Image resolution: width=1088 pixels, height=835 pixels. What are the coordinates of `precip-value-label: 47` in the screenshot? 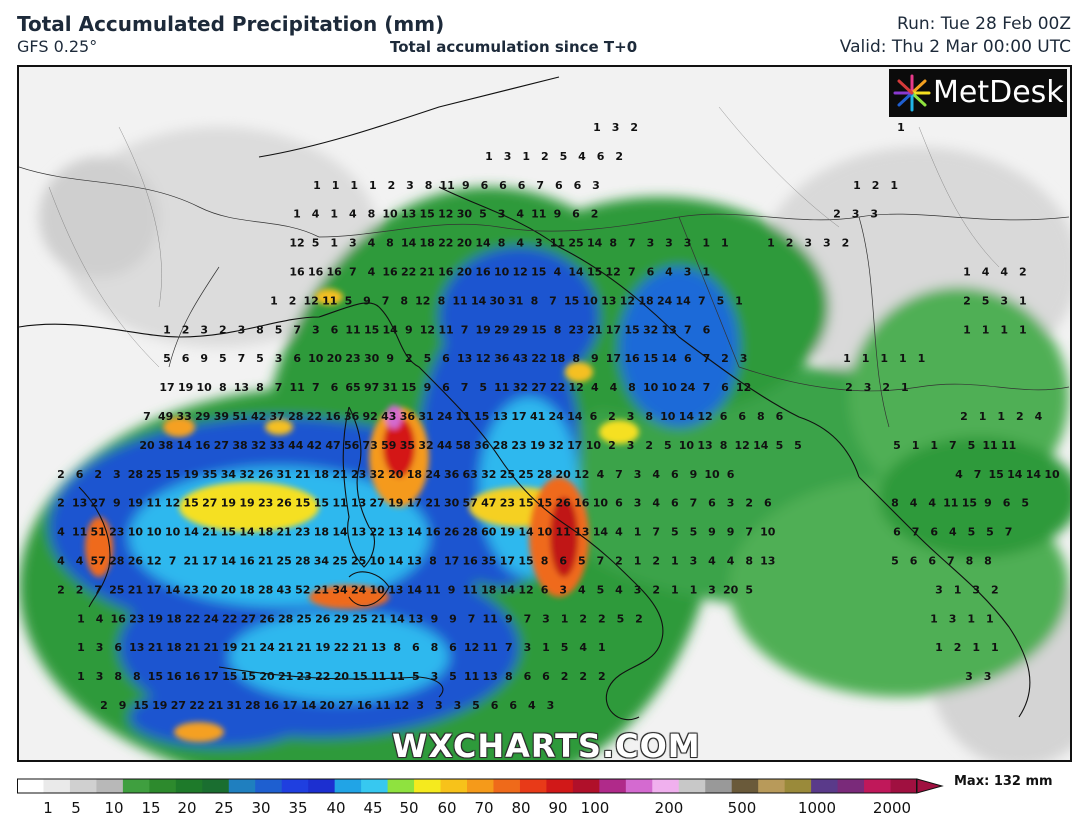 It's located at (488, 503).